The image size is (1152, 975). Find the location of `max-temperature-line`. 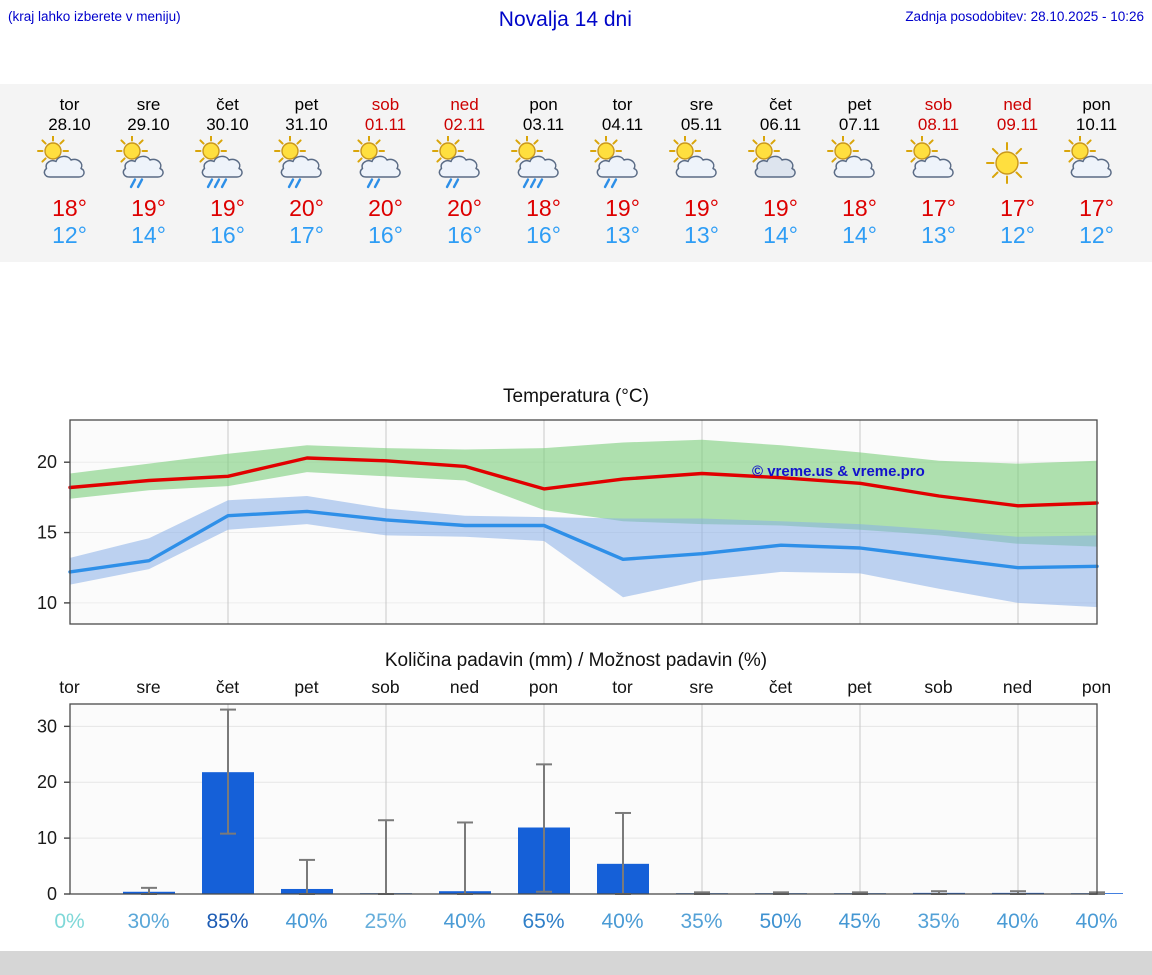

max-temperature-line is located at coordinates (583, 482).